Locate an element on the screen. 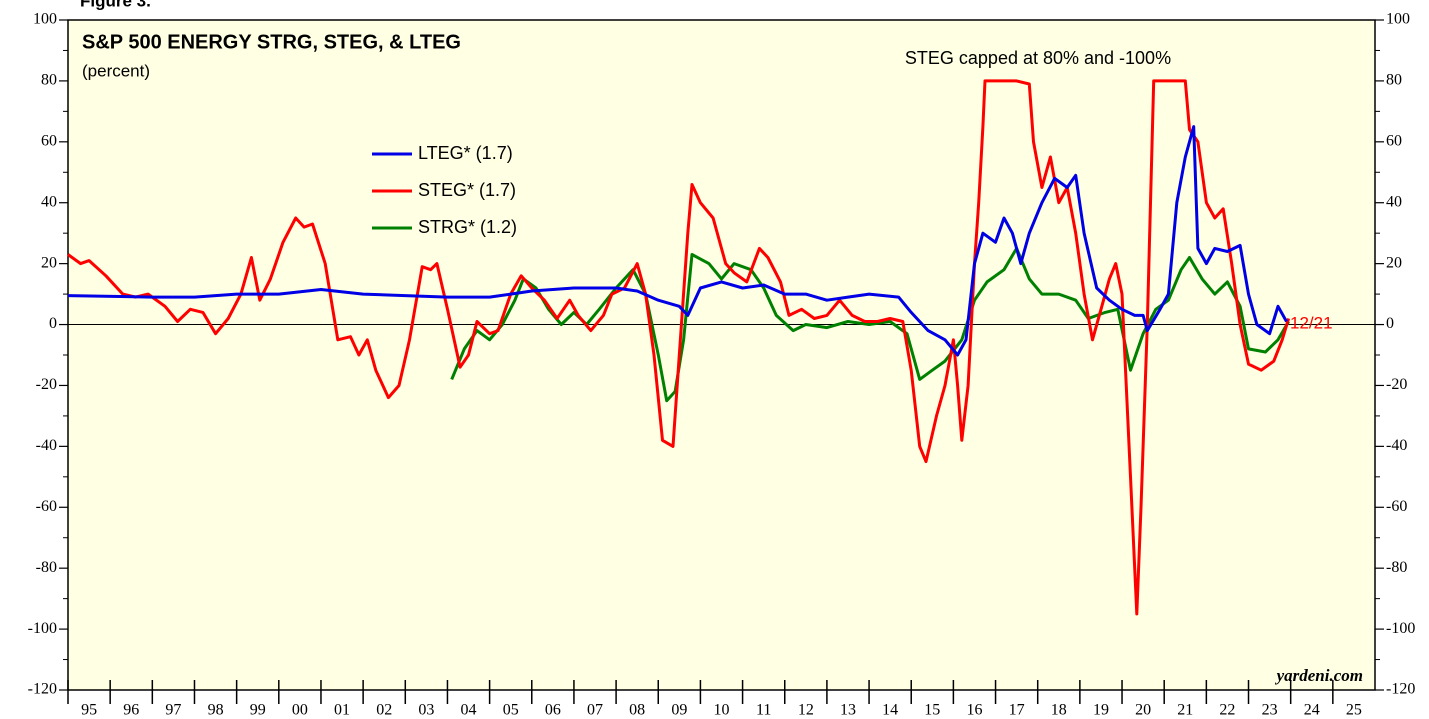 This screenshot has width=1429, height=719. x-tick-label: 95 is located at coordinates (89, 710).